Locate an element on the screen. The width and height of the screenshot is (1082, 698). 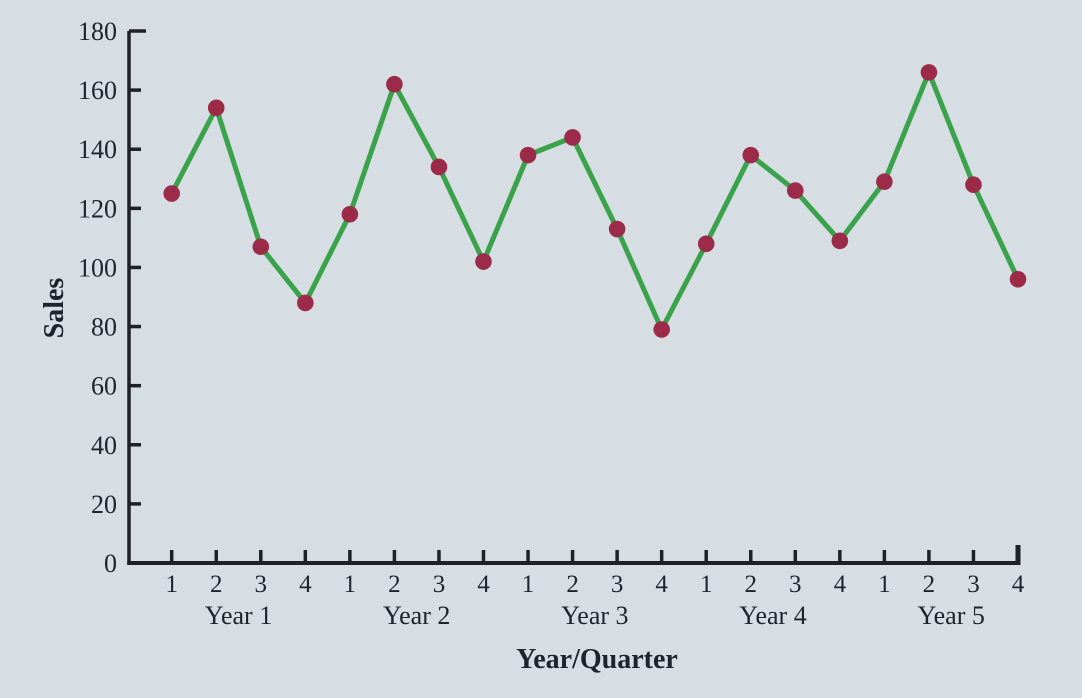
data-point-year5-q1 is located at coordinates (884, 182).